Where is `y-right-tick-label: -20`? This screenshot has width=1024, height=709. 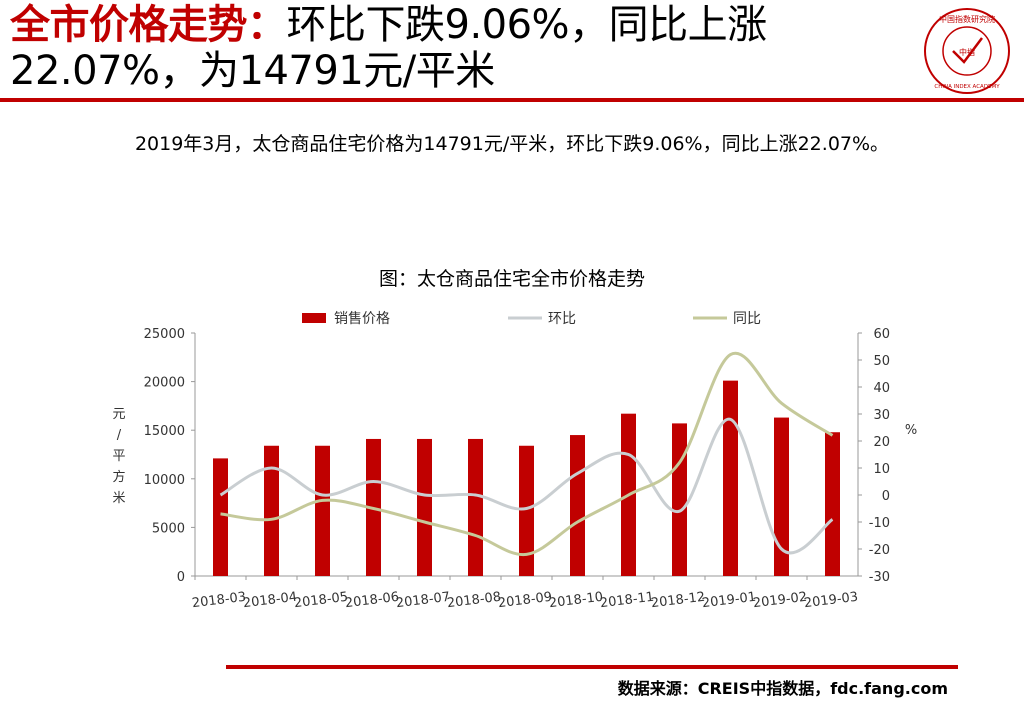 y-right-tick-label: -20 is located at coordinates (879, 550).